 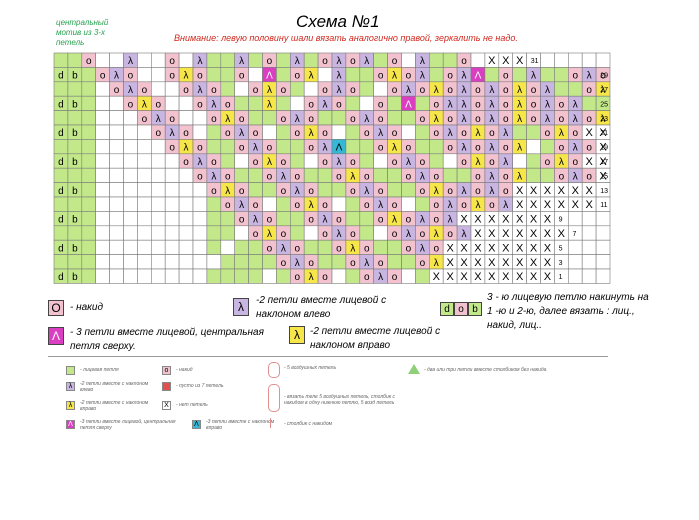 What do you see at coordinates (200, 386) in the screenshot?
I see `mini-legend-text: - пусто из 7 петель` at bounding box center [200, 386].